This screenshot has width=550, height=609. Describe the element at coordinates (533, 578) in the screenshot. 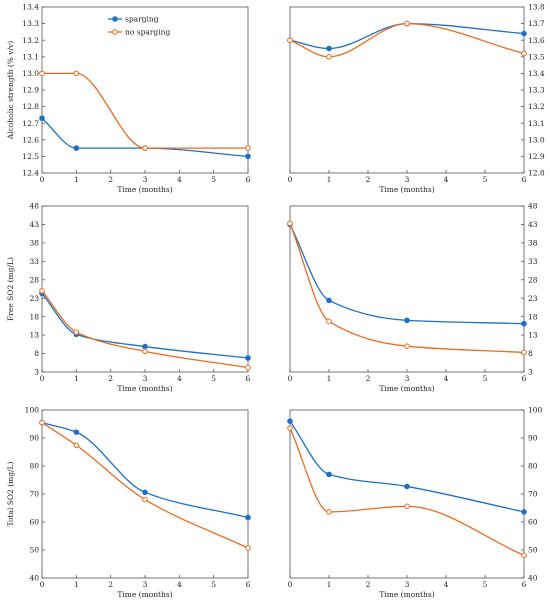

I see `y-tick-label: 40` at that location.